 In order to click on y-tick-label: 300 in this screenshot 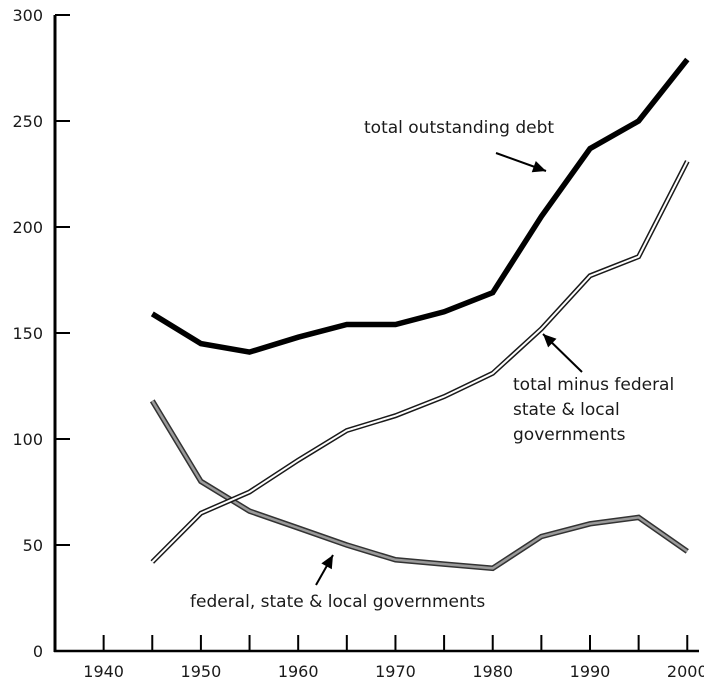, I will do `click(27, 15)`.